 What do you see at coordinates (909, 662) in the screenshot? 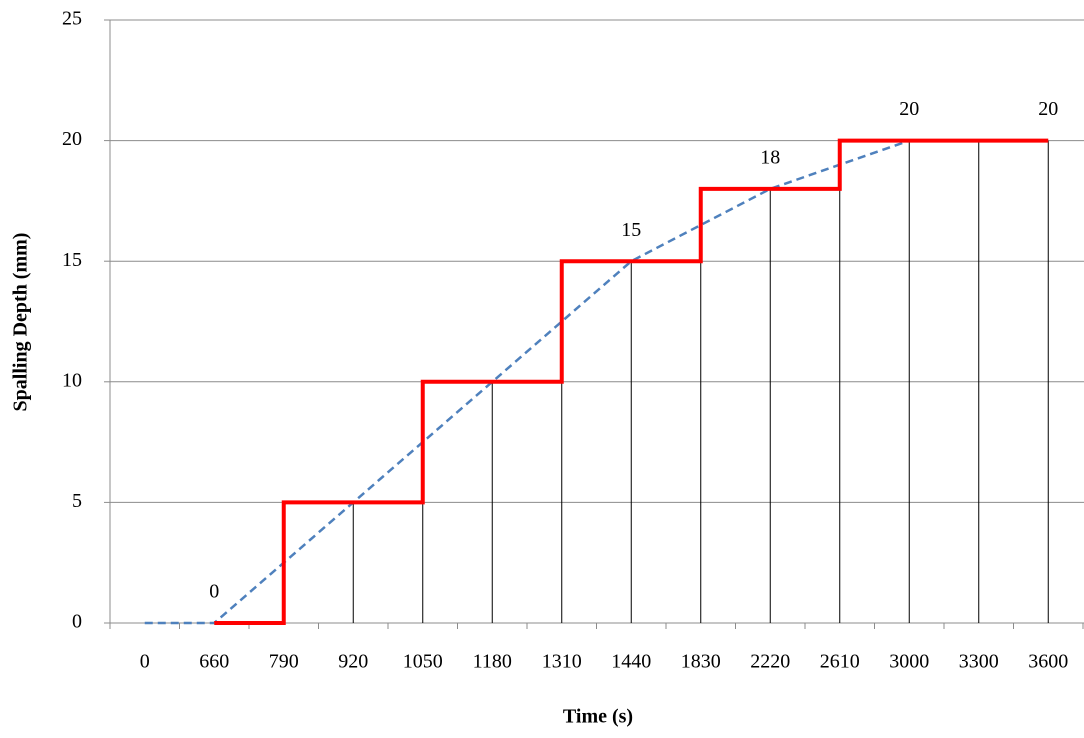
I see `x-tick-label: 3000` at bounding box center [909, 662].